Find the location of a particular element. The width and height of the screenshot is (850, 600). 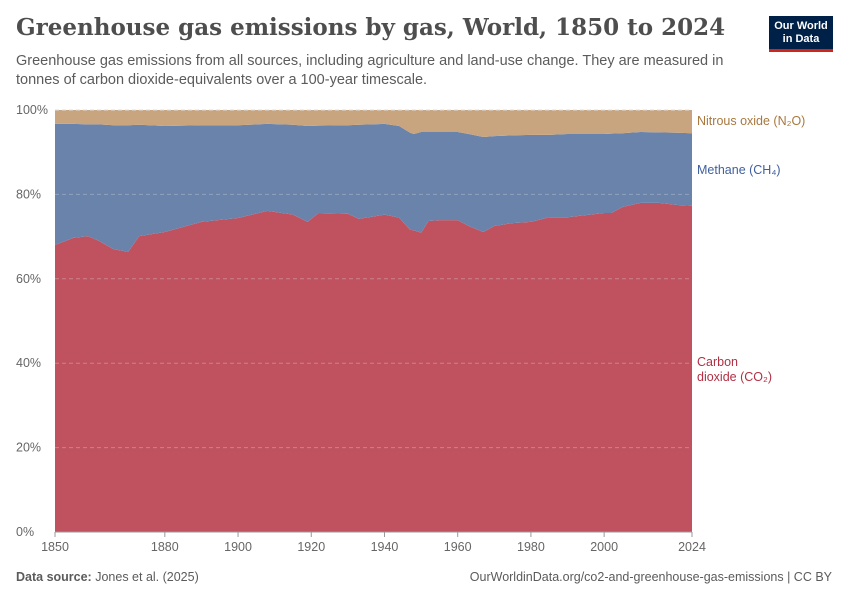

label-methane: Methane (CH₄) is located at coordinates (739, 170).